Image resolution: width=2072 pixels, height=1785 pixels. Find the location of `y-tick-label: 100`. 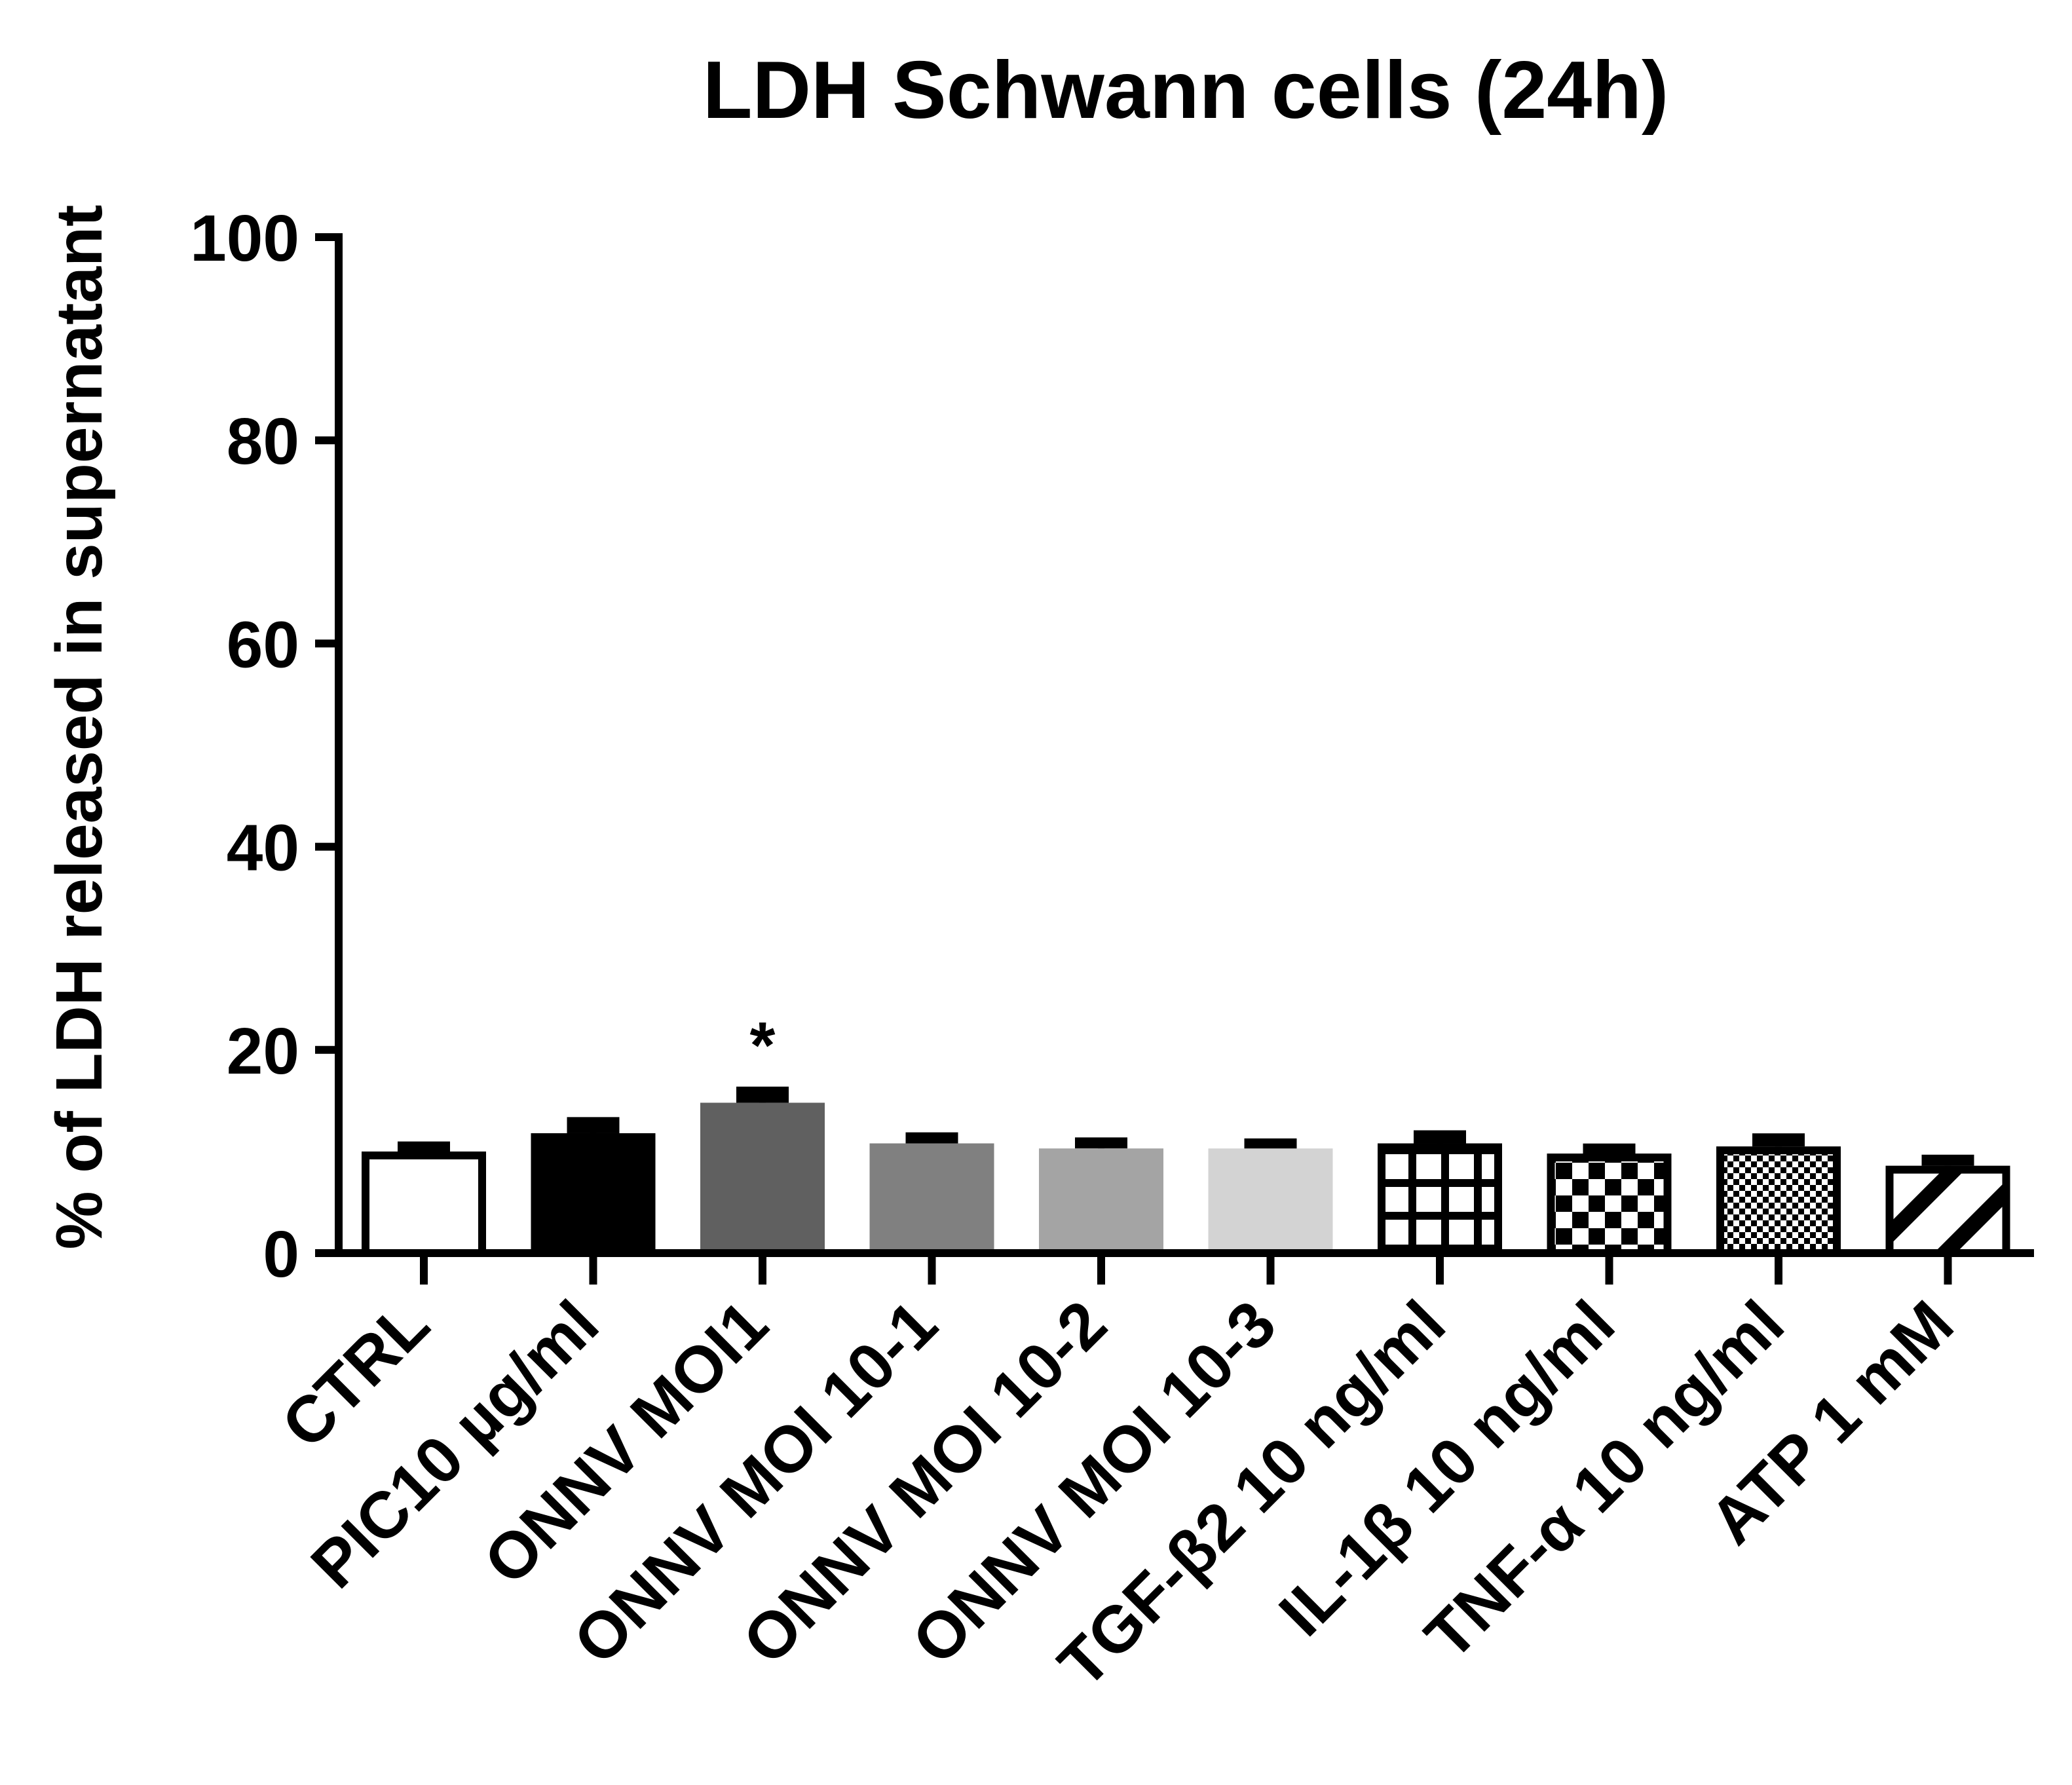

y-tick-label: 100 is located at coordinates (244, 238).